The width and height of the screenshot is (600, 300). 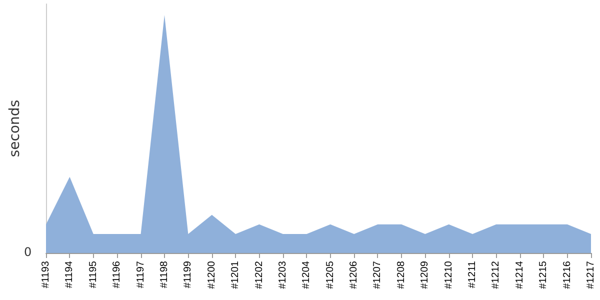 What do you see at coordinates (401, 274) in the screenshot?
I see `x-tick-label: #1208` at bounding box center [401, 274].